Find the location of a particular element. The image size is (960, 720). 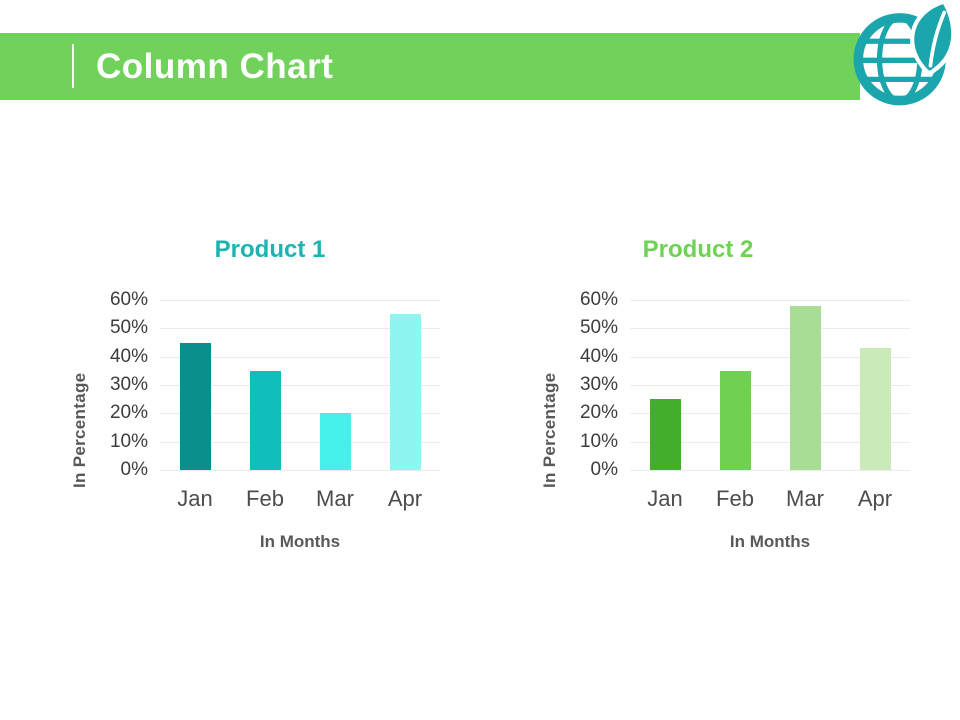

chart-title: Product 2 is located at coordinates (698, 249).